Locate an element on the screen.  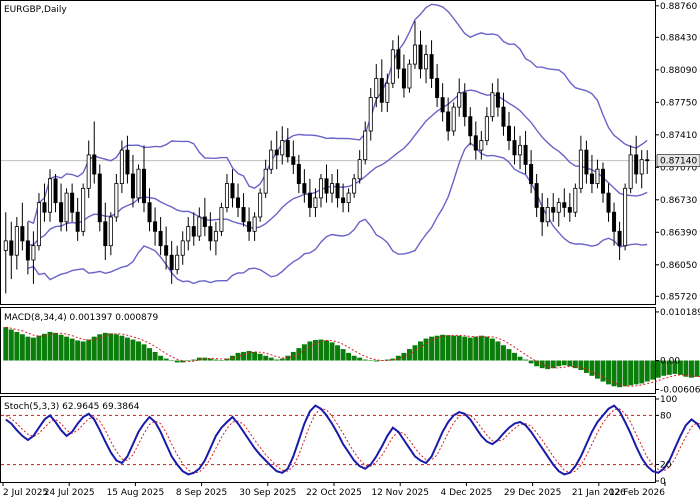
x-axis-label: 21 Jan 2026 is located at coordinates (599, 493).